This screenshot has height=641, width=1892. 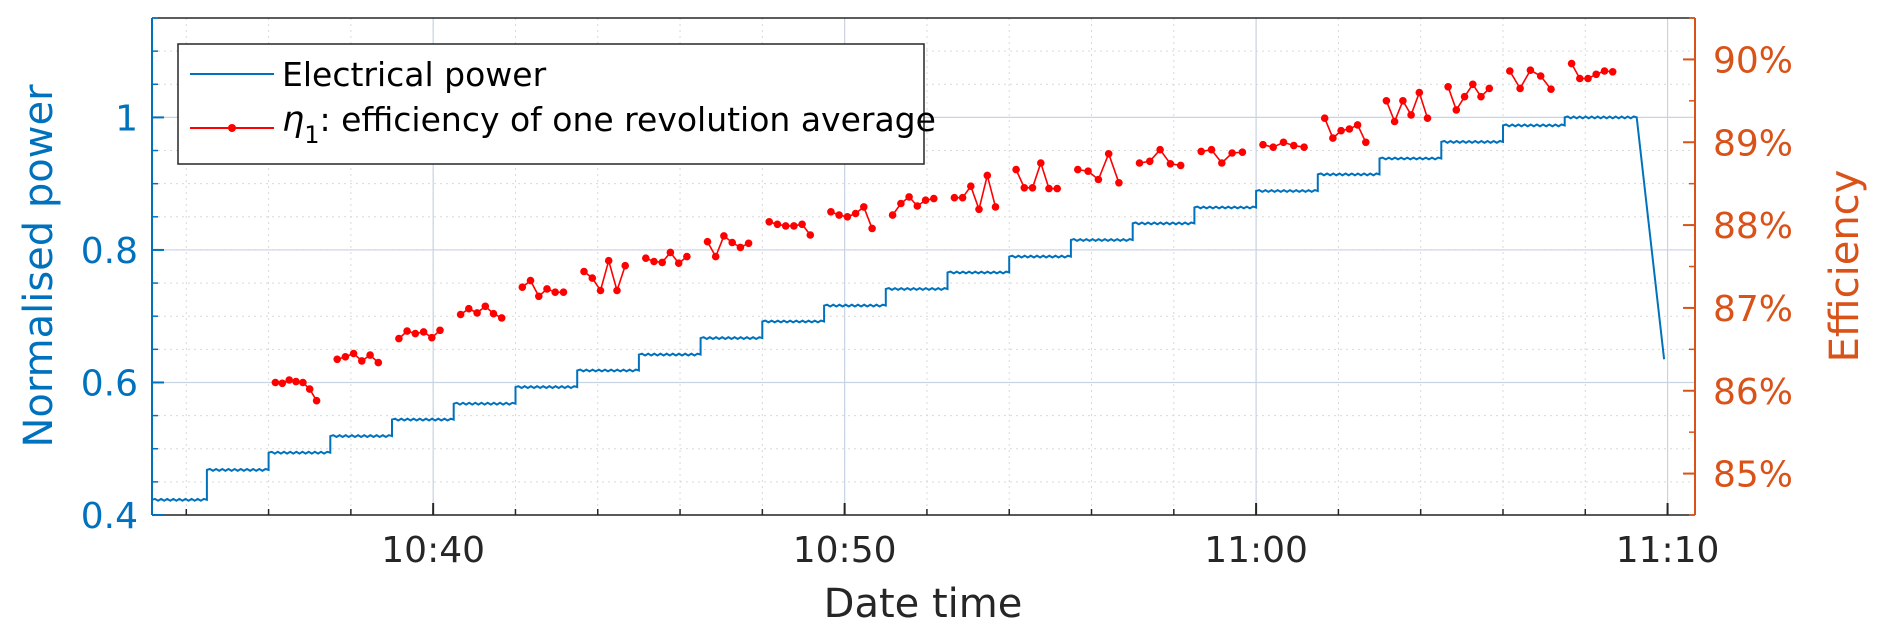 I want to click on legend-eta-symbol: η, so click(x=293, y=120).